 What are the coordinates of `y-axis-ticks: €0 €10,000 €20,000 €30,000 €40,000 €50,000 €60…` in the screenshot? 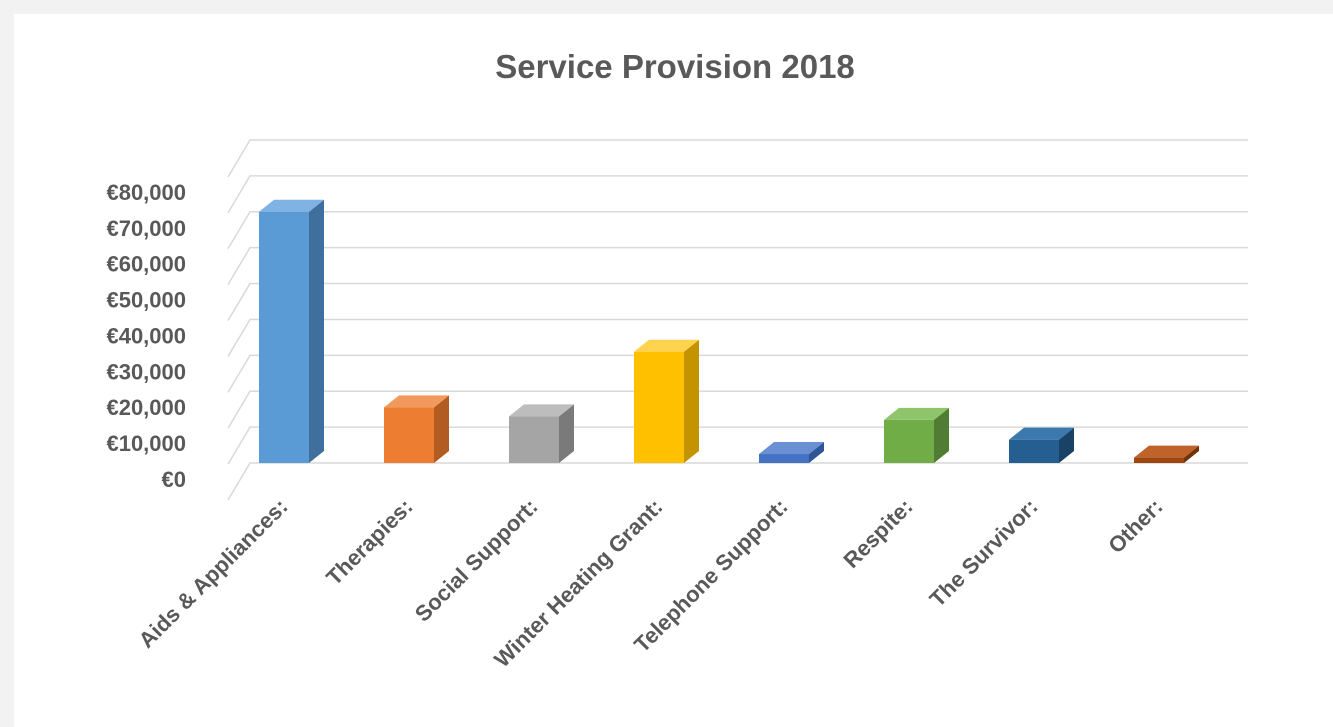 It's located at (146, 336).